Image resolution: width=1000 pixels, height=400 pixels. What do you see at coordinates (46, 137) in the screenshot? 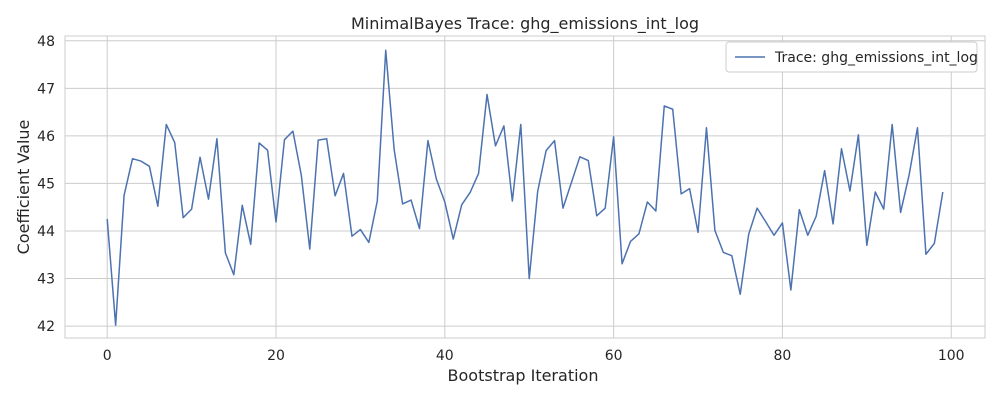
I see `y-tick-label: 46` at bounding box center [46, 137].